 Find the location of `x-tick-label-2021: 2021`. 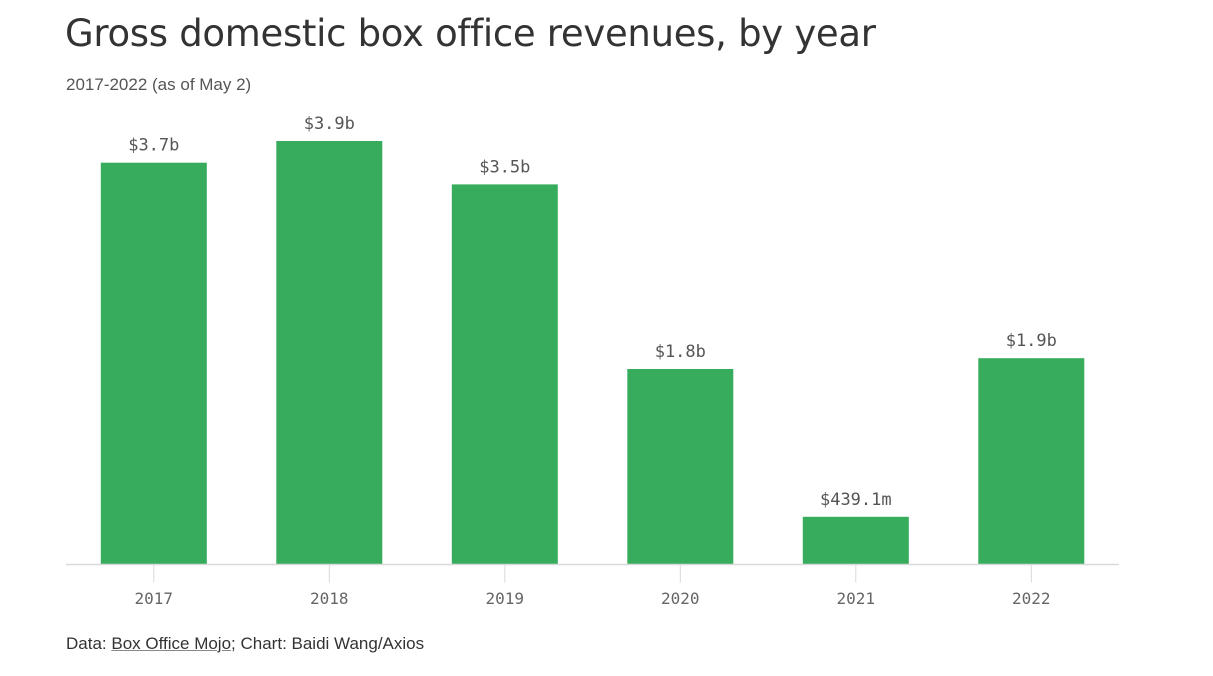

x-tick-label-2021: 2021 is located at coordinates (856, 598).